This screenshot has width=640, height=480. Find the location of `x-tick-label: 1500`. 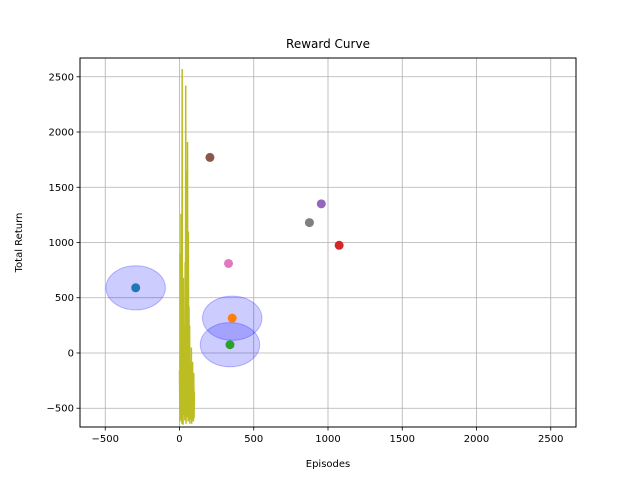

x-tick-label: 1500 is located at coordinates (402, 439).